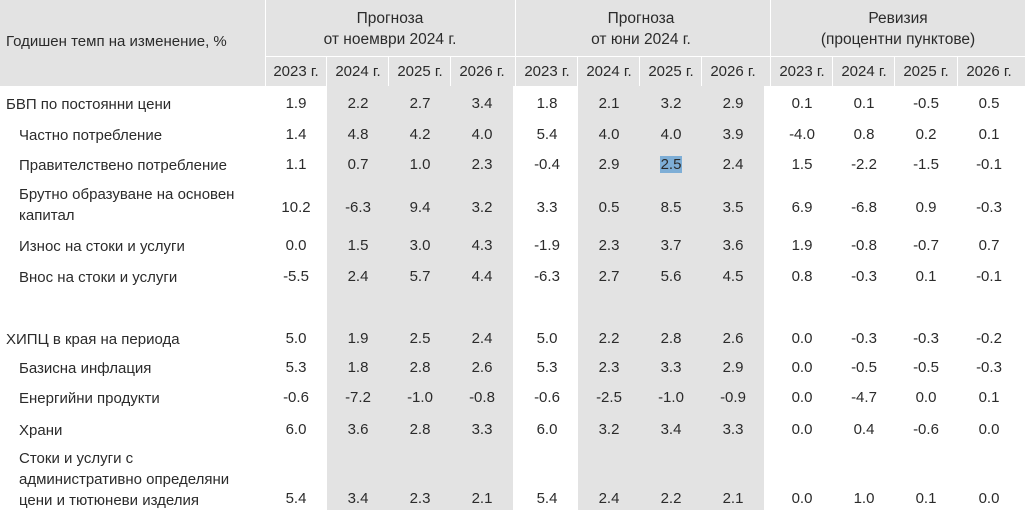 The image size is (1025, 511). I want to click on table-cell: 3.6, so click(358, 429).